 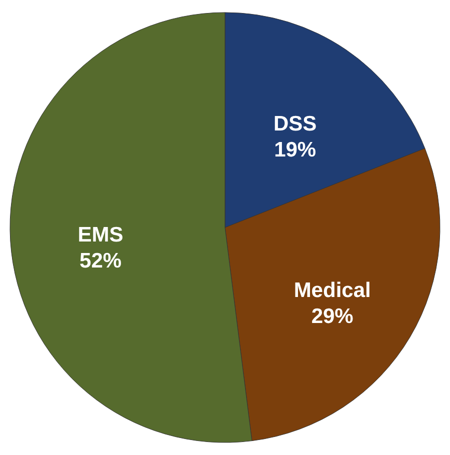 I want to click on data-label: 52%, so click(x=101, y=260).